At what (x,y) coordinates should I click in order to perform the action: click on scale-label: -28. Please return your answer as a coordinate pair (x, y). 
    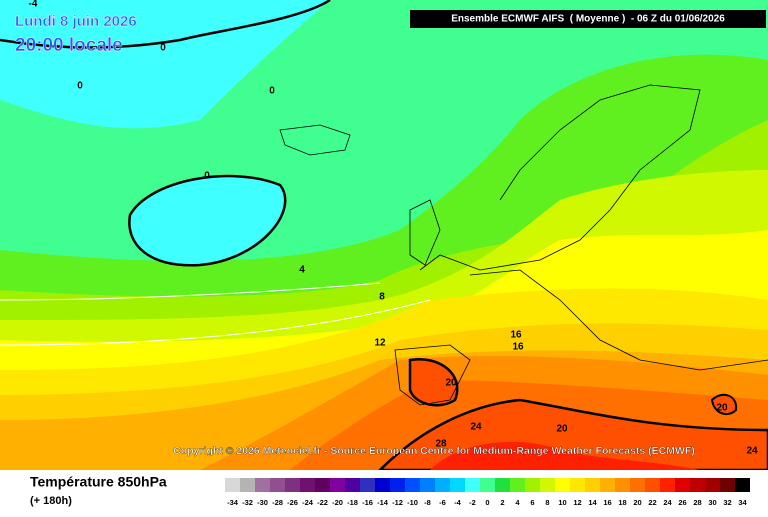
    Looking at the image, I should click on (277, 502).